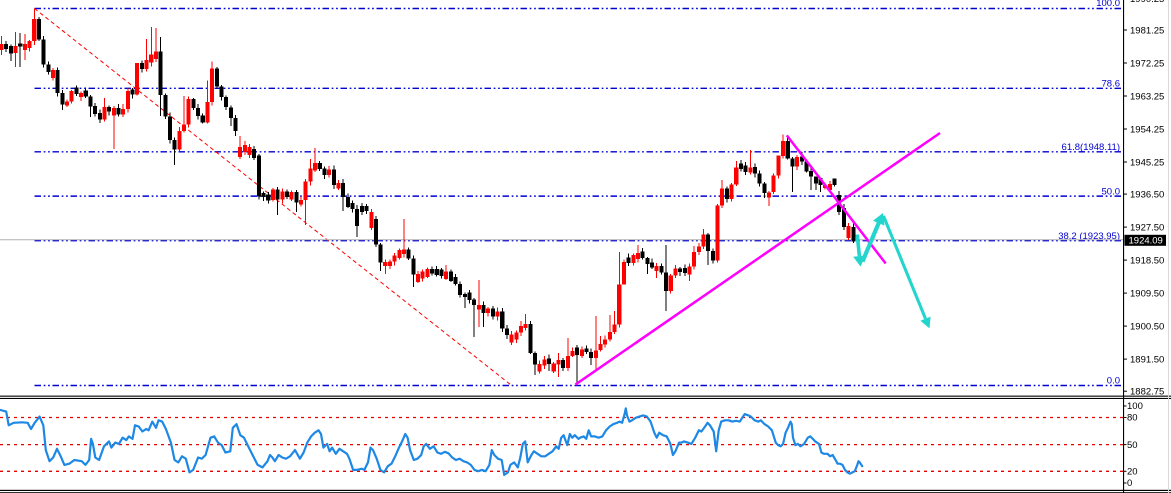 The width and height of the screenshot is (1171, 493). Describe the element at coordinates (1147, 294) in the screenshot. I see `svg-text: 1909.50` at that location.